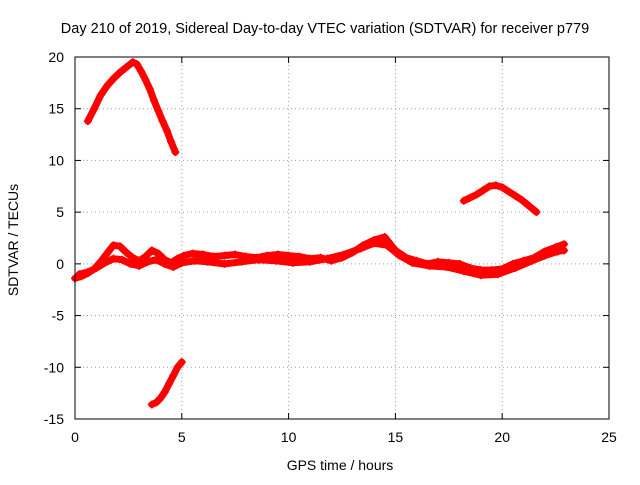  I want to click on series-arc-main-b, so click(322, 259).